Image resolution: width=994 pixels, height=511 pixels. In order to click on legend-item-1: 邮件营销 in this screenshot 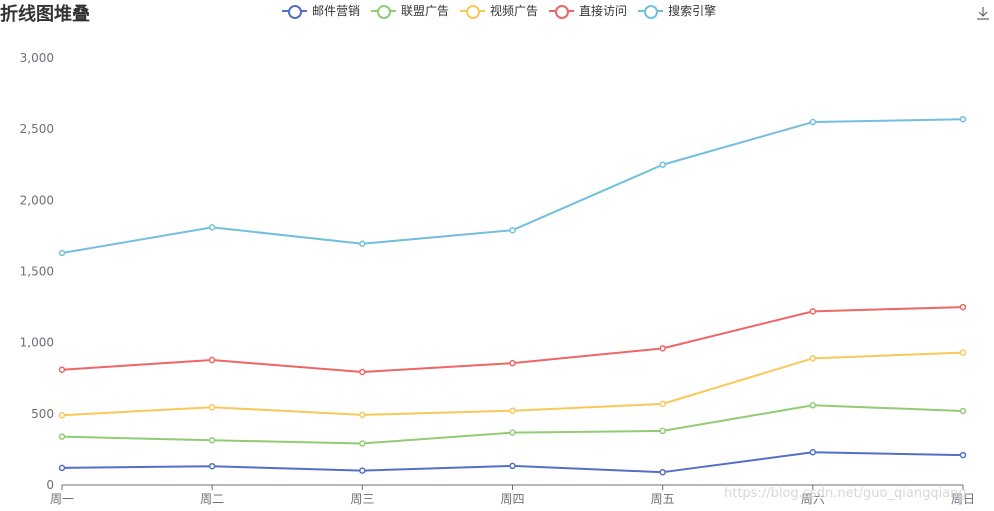, I will do `click(321, 10)`.